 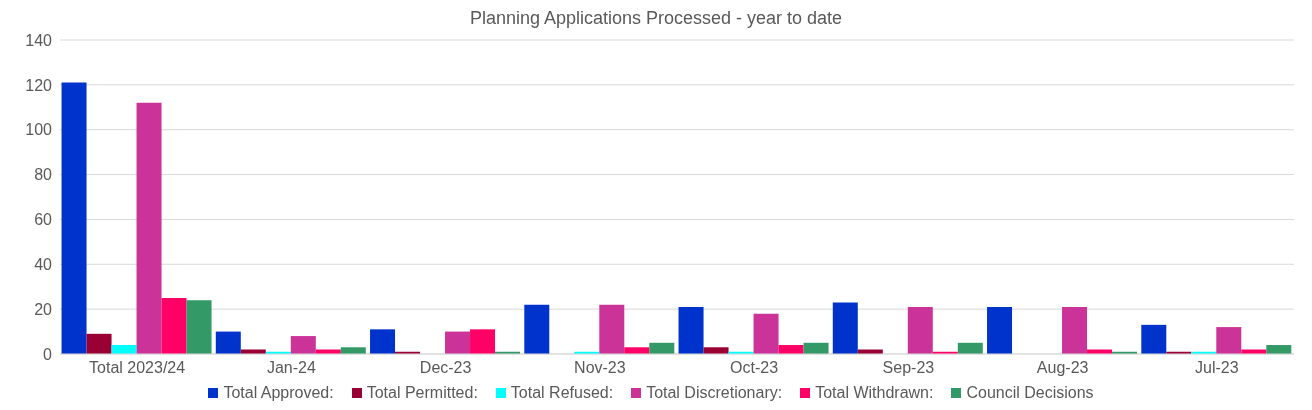 What do you see at coordinates (600, 368) in the screenshot?
I see `x-tick-label: Nov-23` at bounding box center [600, 368].